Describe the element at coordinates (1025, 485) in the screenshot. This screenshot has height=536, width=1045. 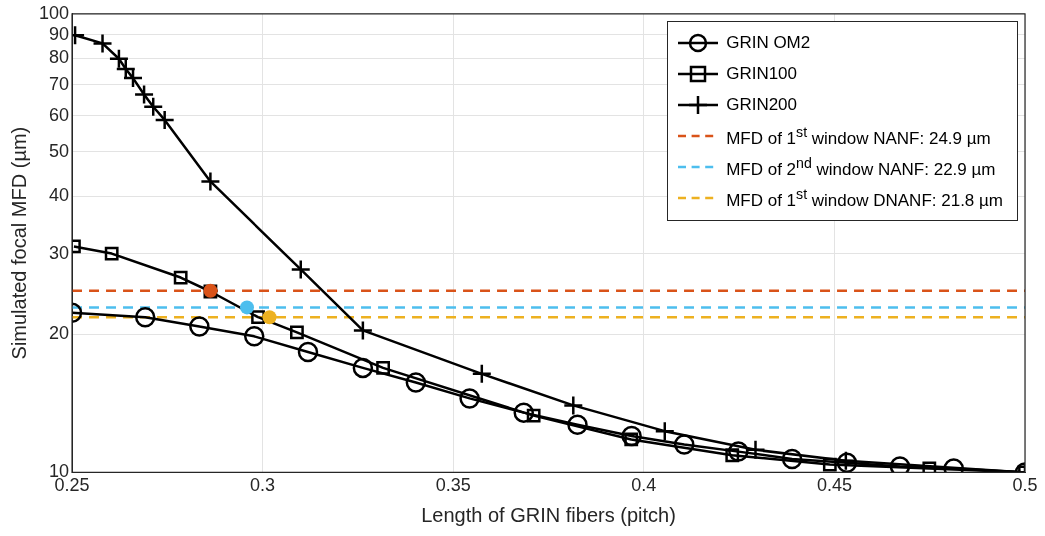
I see `x-tick-label: 0.5` at that location.